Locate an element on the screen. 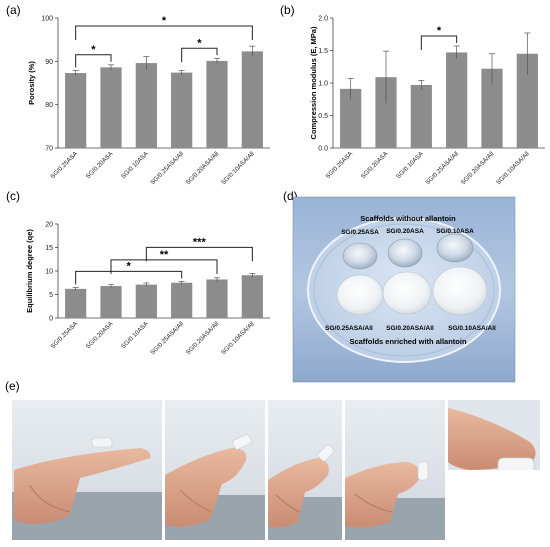 The height and width of the screenshot is (547, 550). panel-label-e: (e) is located at coordinates (12, 386).